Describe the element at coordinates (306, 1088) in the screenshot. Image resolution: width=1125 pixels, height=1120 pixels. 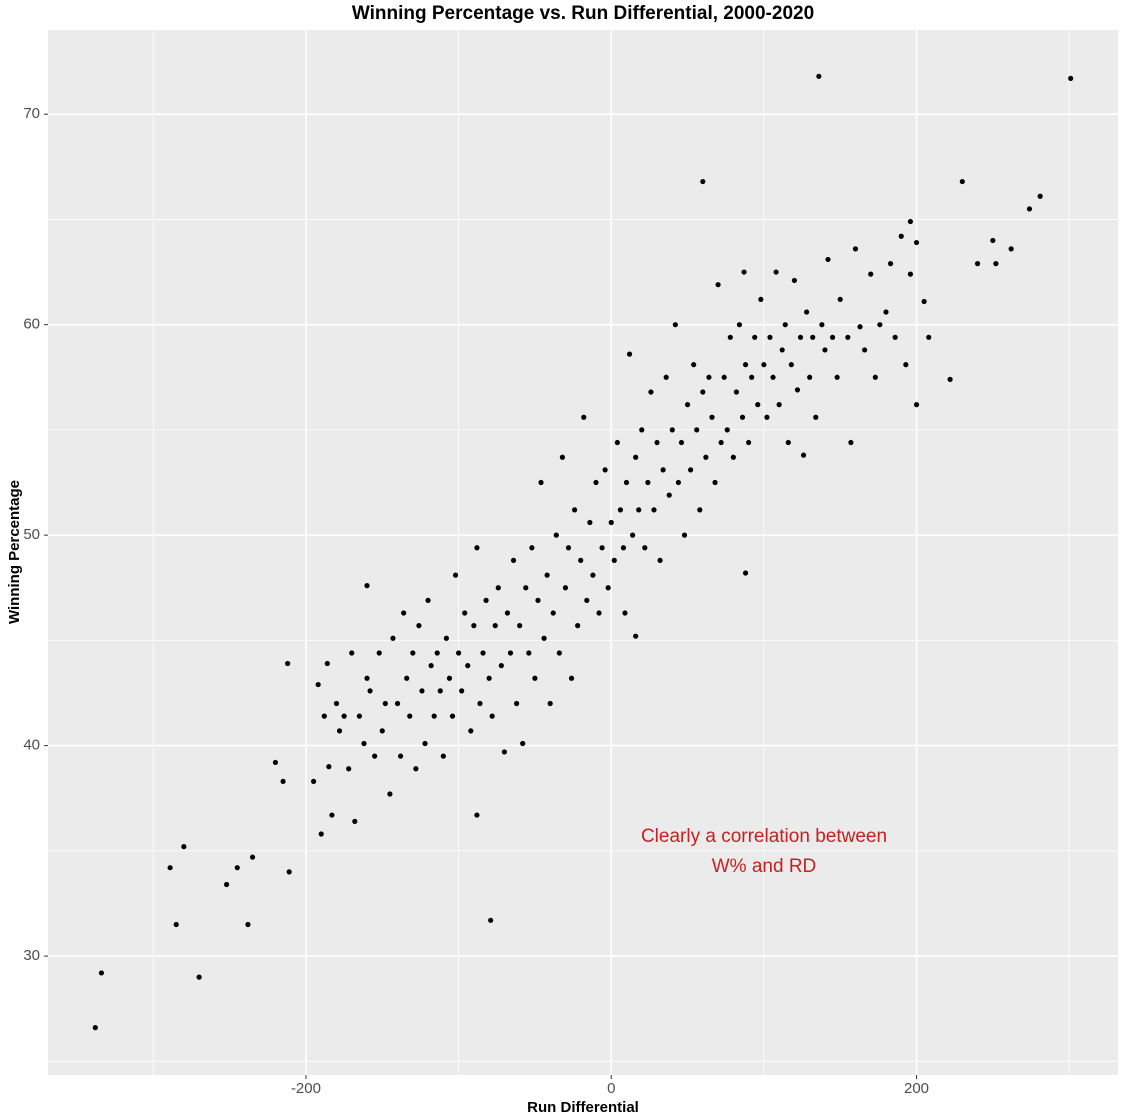
I see `x-tick-label: -200` at that location.